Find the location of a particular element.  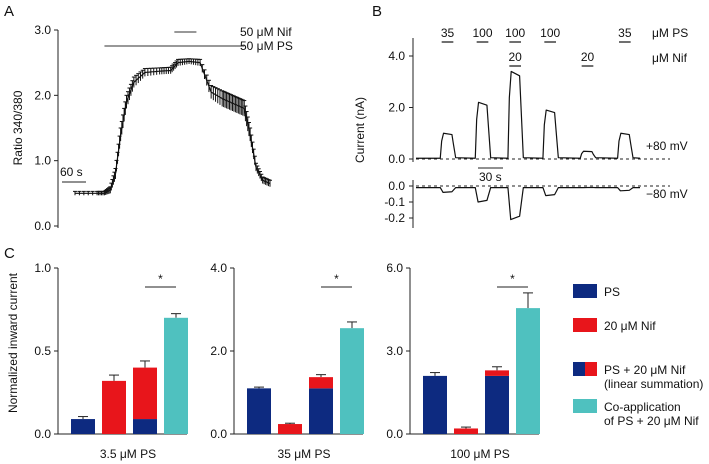

legend-swatch-sum-ps is located at coordinates (579, 369).